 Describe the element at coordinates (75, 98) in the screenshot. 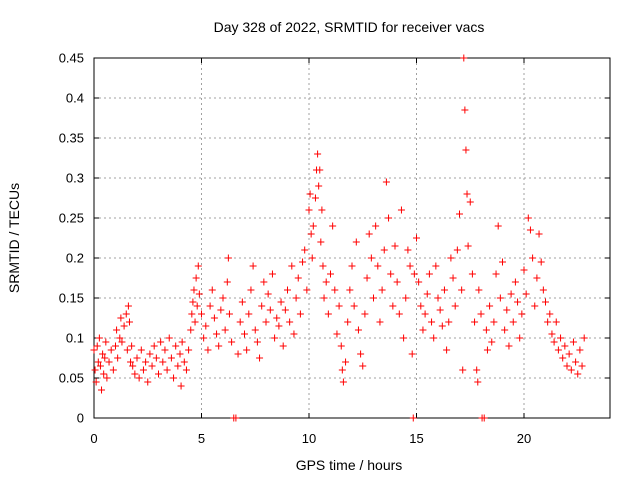

I see `y-tick-label: 0.4` at that location.